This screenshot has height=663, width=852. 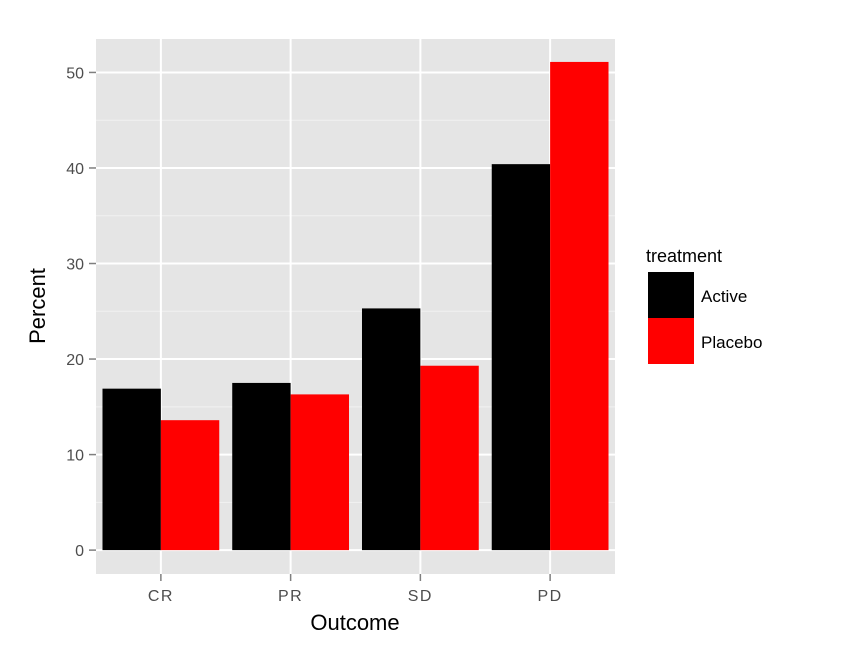 What do you see at coordinates (724, 296) in the screenshot?
I see `legend-label-active: Active` at bounding box center [724, 296].